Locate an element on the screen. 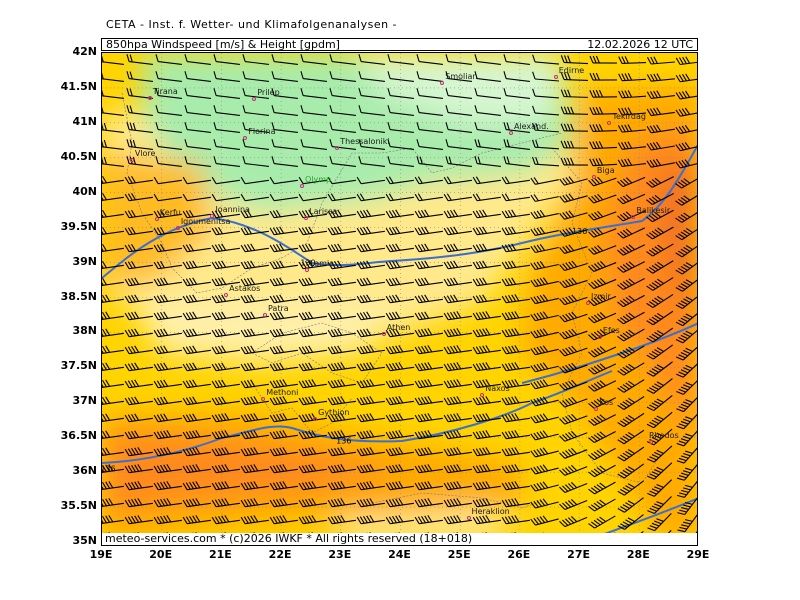 The width and height of the screenshot is (800, 600). lon-tick-label: 21E is located at coordinates (220, 554).